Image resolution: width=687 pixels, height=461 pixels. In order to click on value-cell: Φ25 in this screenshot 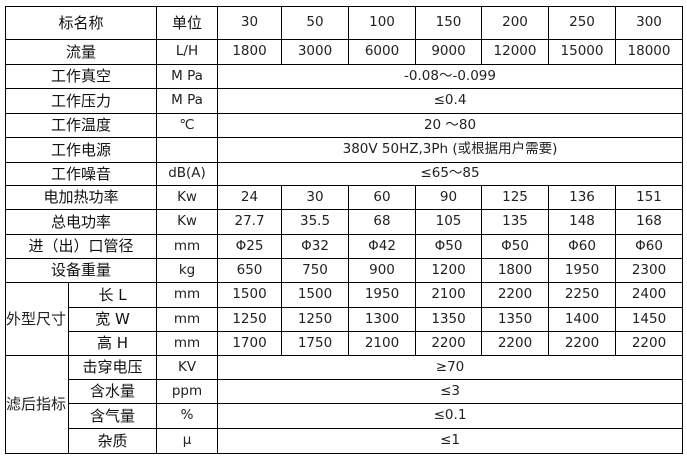, I will do `click(250, 246)`.